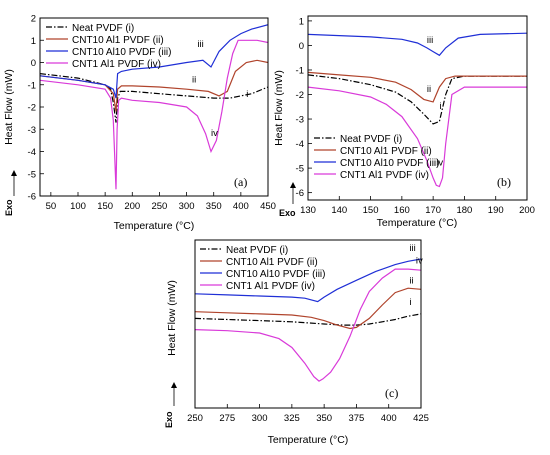 This screenshot has width=550, height=455. I want to click on legend-c-2-label: CNT10 Al10 PVDF (iii), so click(275, 274).